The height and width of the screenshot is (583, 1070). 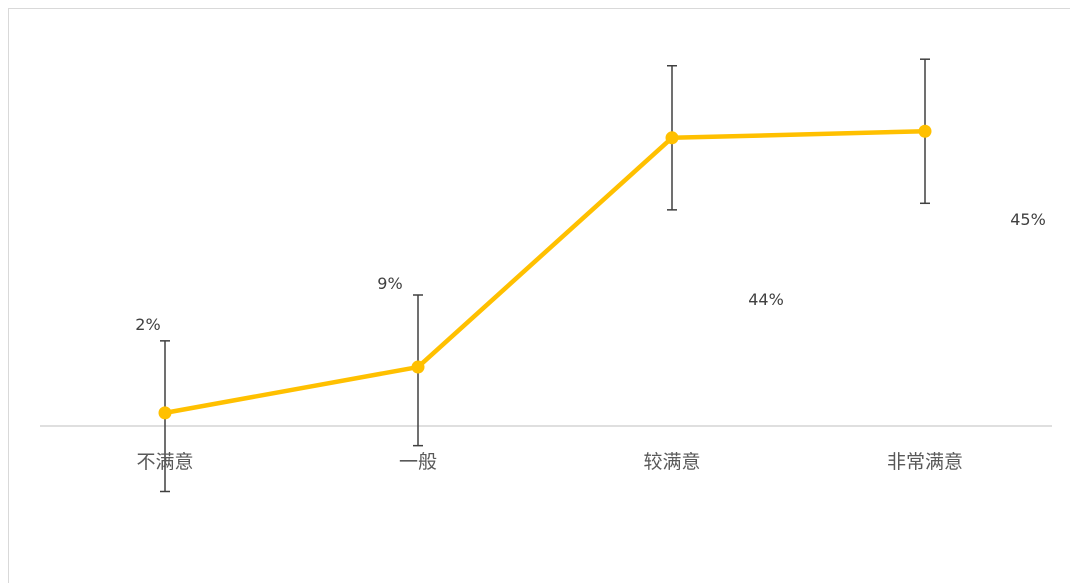 What do you see at coordinates (389, 283) in the screenshot?
I see `data-label-2: 9%` at bounding box center [389, 283].